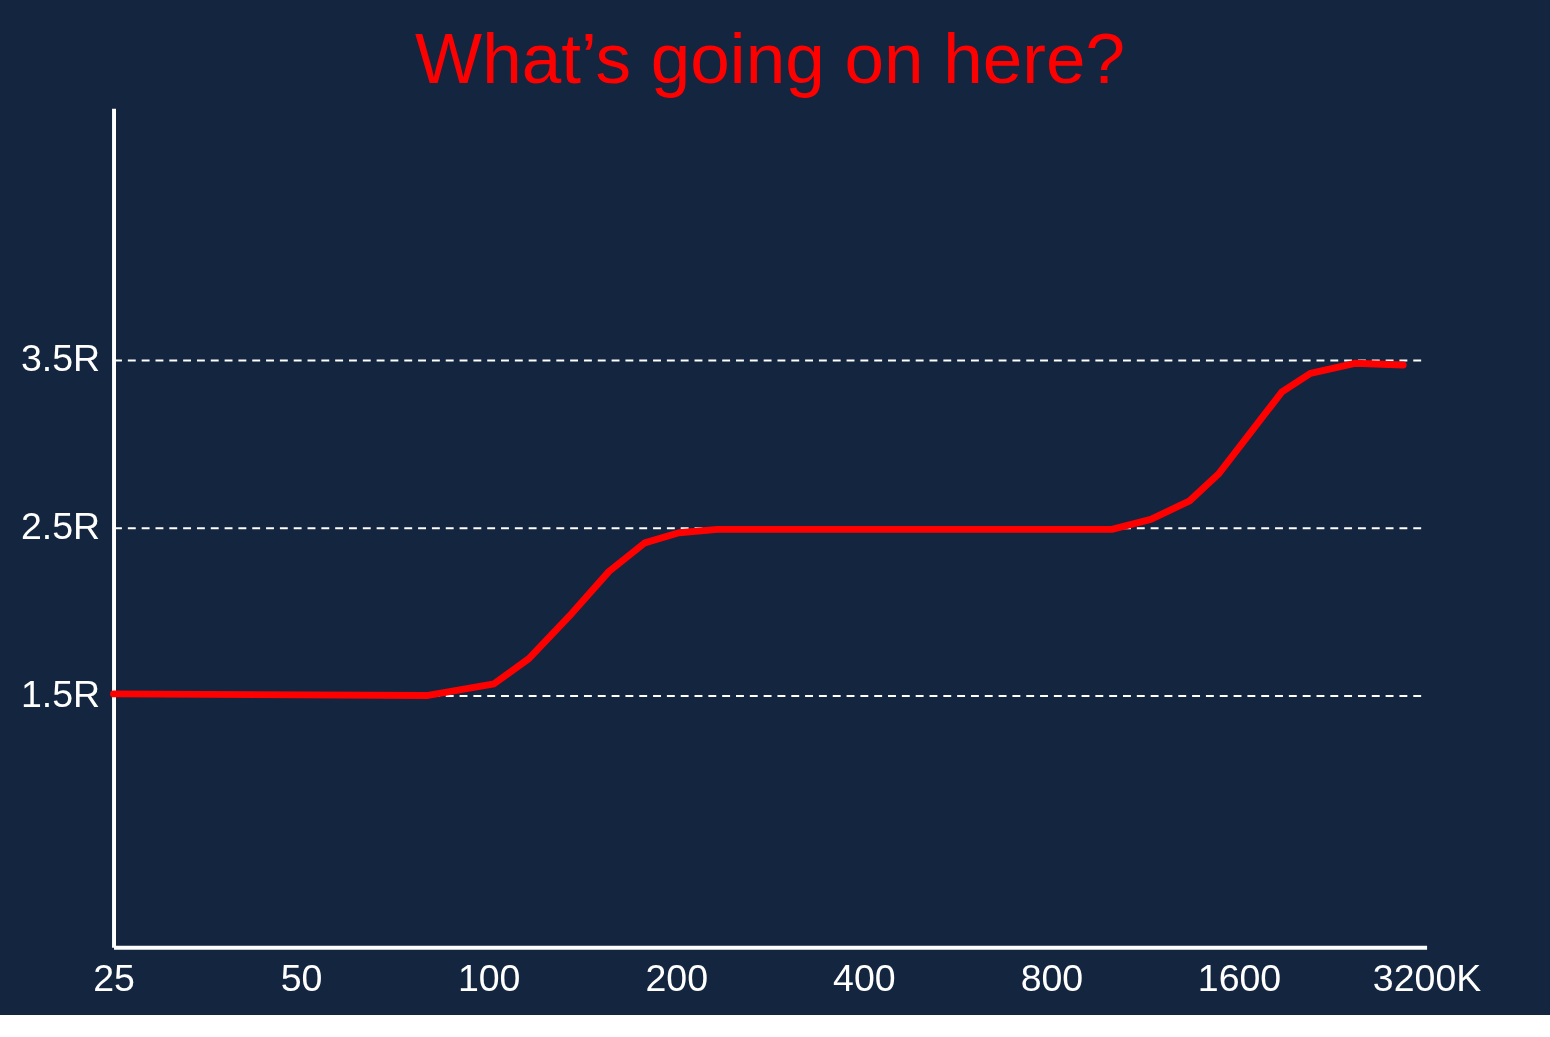 The height and width of the screenshot is (1037, 1550). I want to click on y-tick-label: 3.5R, so click(60, 358).